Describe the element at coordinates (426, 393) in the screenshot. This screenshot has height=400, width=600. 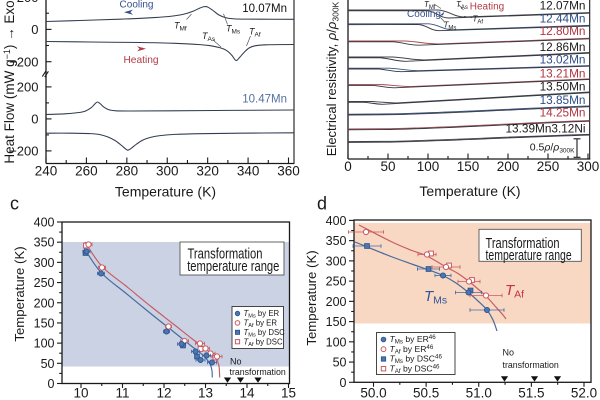
I see `svg-text: 50.5` at that location.